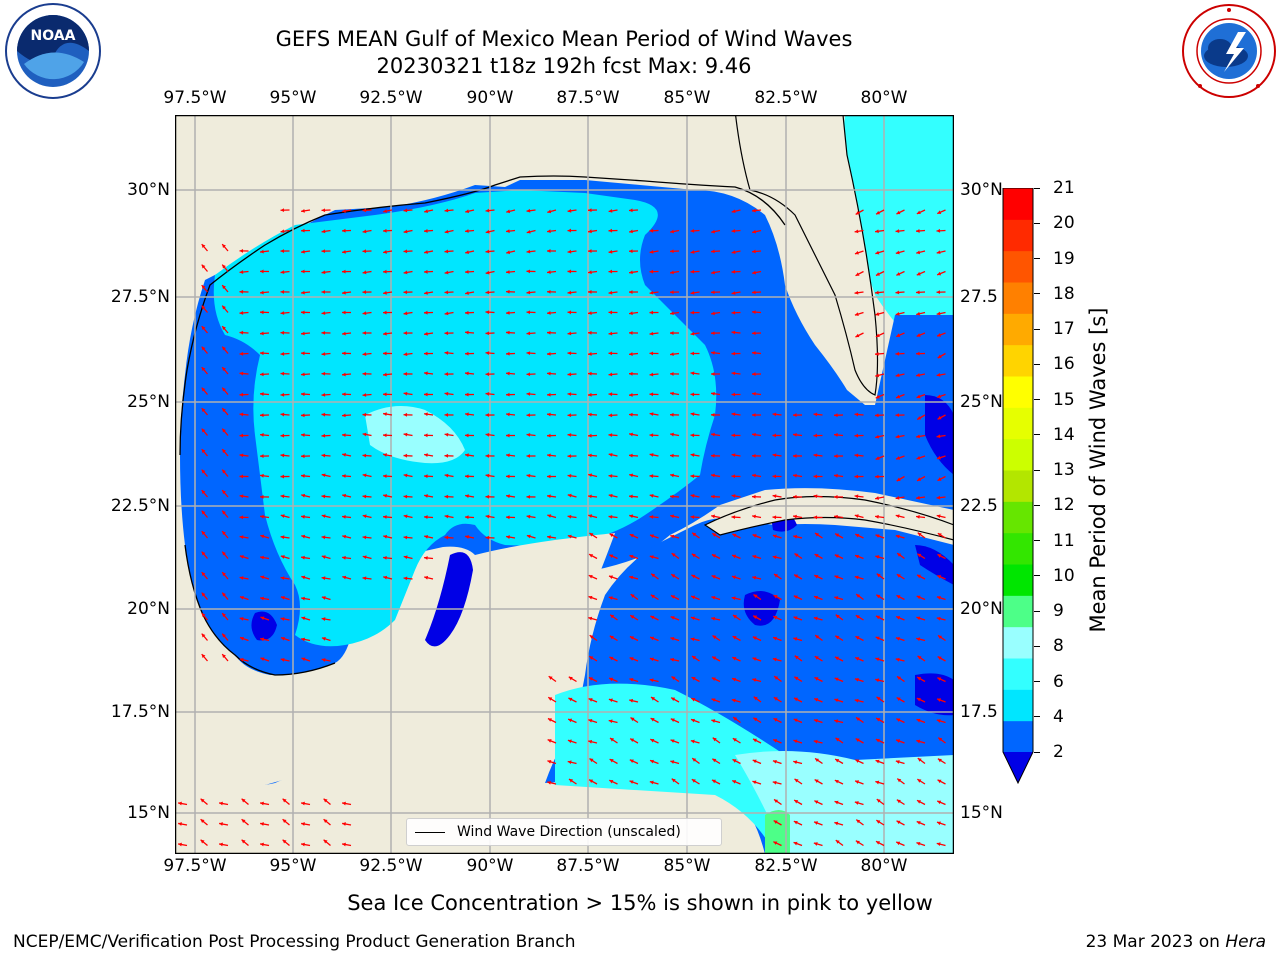  I want to click on dark-blue-patch, so click(449, 599).